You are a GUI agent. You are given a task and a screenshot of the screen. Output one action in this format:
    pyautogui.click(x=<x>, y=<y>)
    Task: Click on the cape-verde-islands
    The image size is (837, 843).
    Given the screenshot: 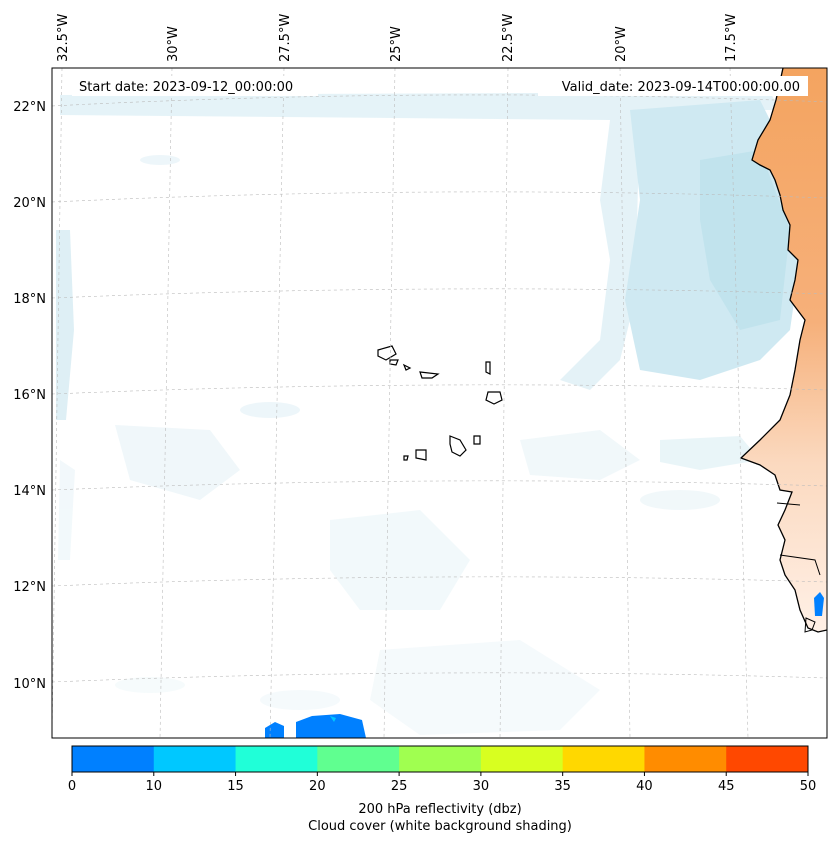 What is the action you would take?
    pyautogui.click(x=440, y=403)
    